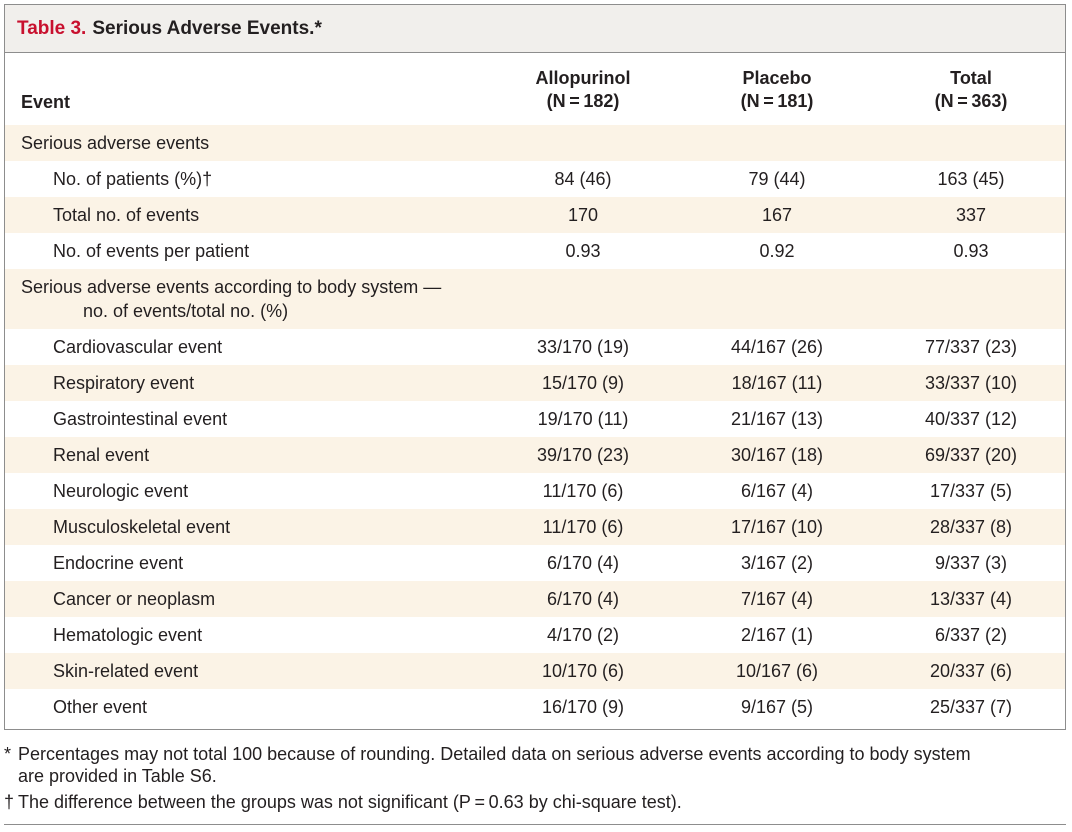 This screenshot has width=1072, height=832. What do you see at coordinates (971, 454) in the screenshot?
I see `total-value: 69/337 (20)` at bounding box center [971, 454].